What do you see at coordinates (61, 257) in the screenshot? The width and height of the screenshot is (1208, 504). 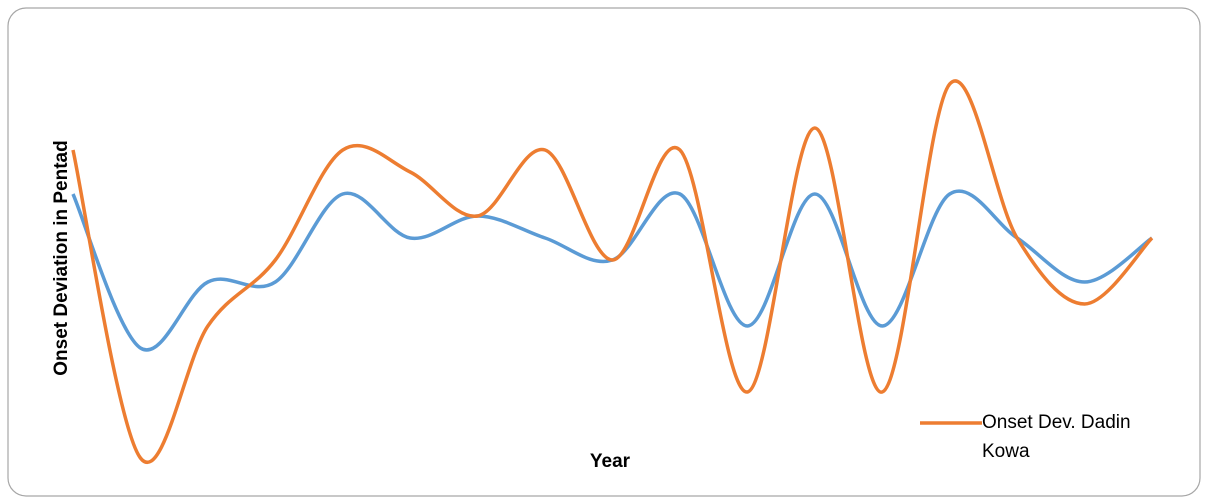 I see `y-axis-label: Onset Deviation in Pentad` at bounding box center [61, 257].